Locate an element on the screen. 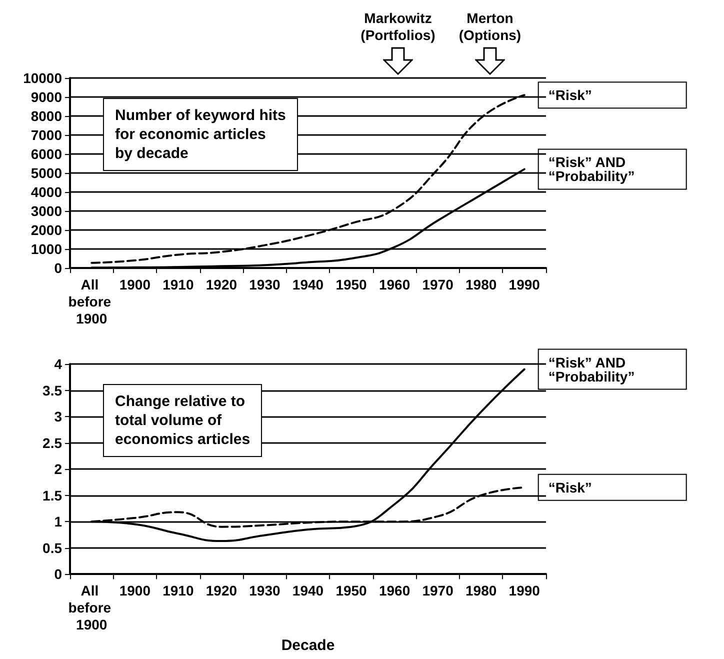 The image size is (724, 659). text: Markowitz (Portfolios) is located at coordinates (398, 27).